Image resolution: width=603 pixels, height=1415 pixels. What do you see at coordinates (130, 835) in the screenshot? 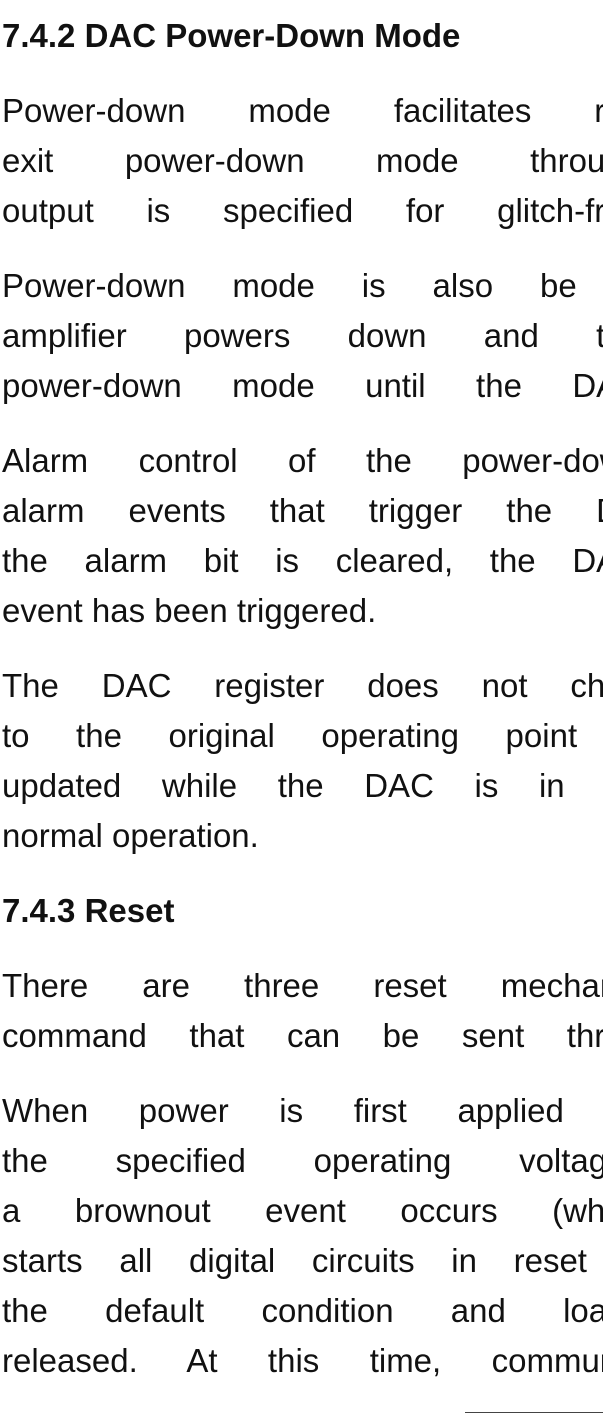
I see `text-line: normal operation.` at bounding box center [130, 835].